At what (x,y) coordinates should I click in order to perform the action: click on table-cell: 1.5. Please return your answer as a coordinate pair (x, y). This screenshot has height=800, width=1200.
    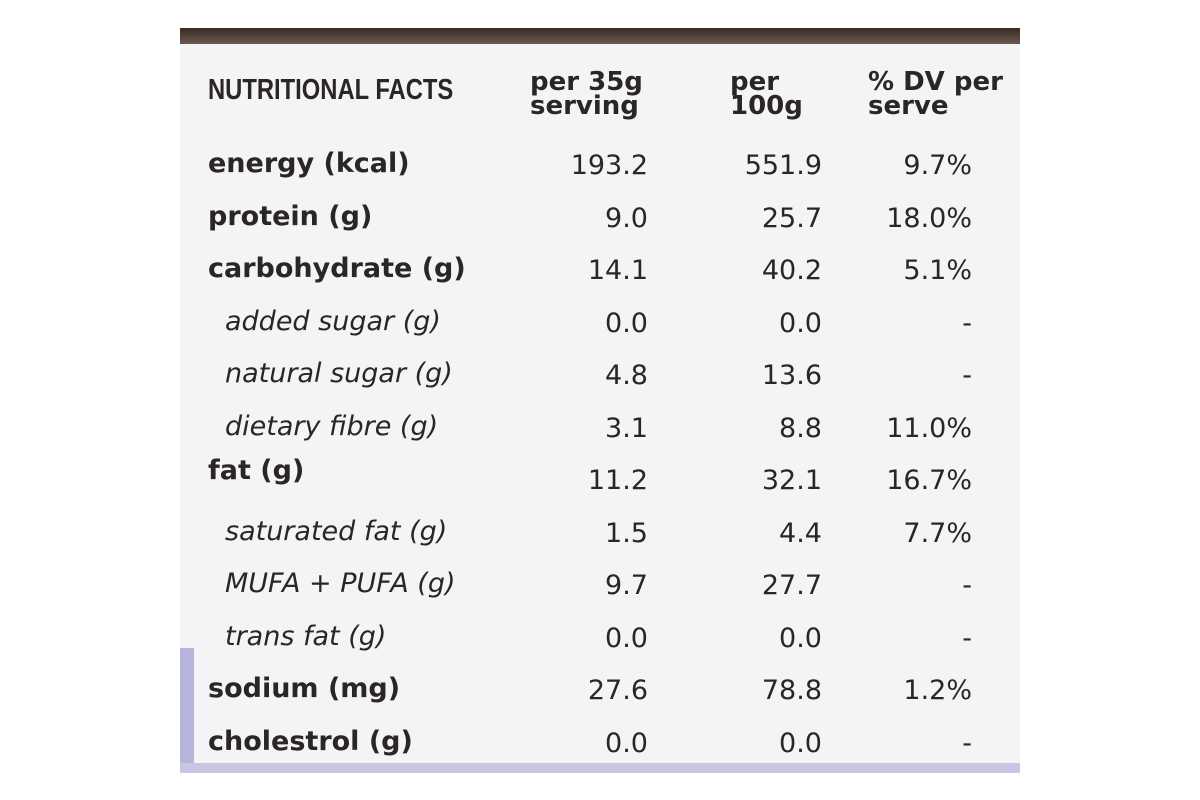
    Looking at the image, I should click on (626, 533).